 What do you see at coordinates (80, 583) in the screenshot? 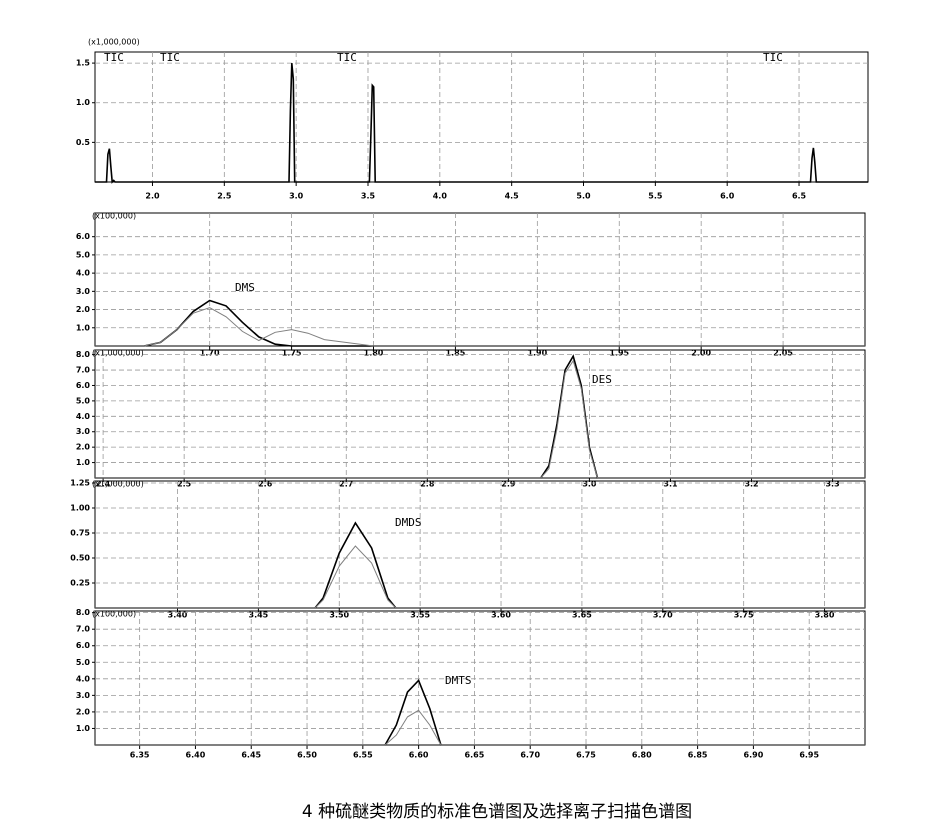
I see `y-tick-label: 0.25` at bounding box center [80, 583].